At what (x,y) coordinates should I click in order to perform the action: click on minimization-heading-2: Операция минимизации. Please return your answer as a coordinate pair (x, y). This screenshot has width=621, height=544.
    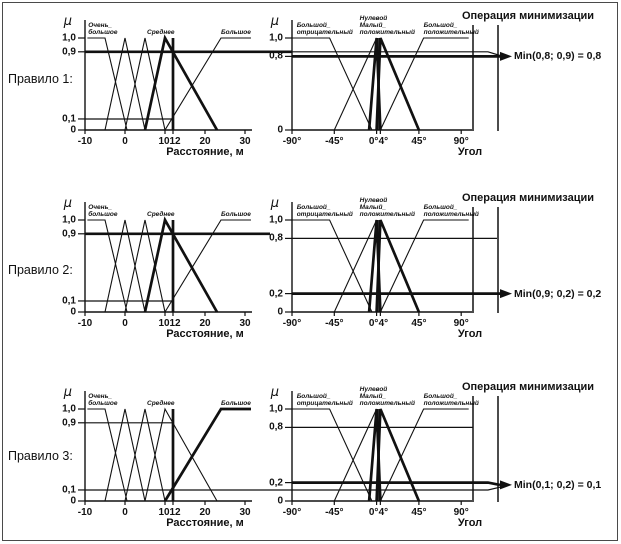
    Looking at the image, I should click on (528, 198).